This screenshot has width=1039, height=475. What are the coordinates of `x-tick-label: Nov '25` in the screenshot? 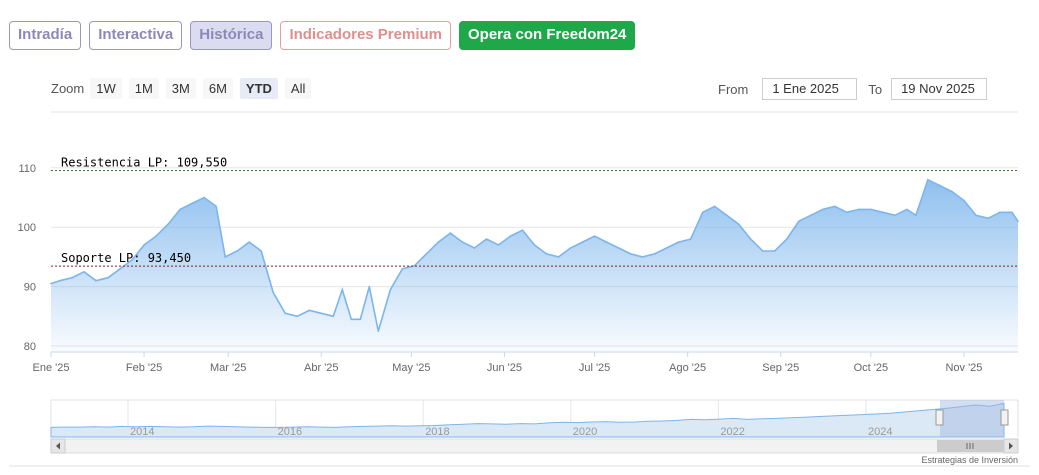 It's located at (963, 368).